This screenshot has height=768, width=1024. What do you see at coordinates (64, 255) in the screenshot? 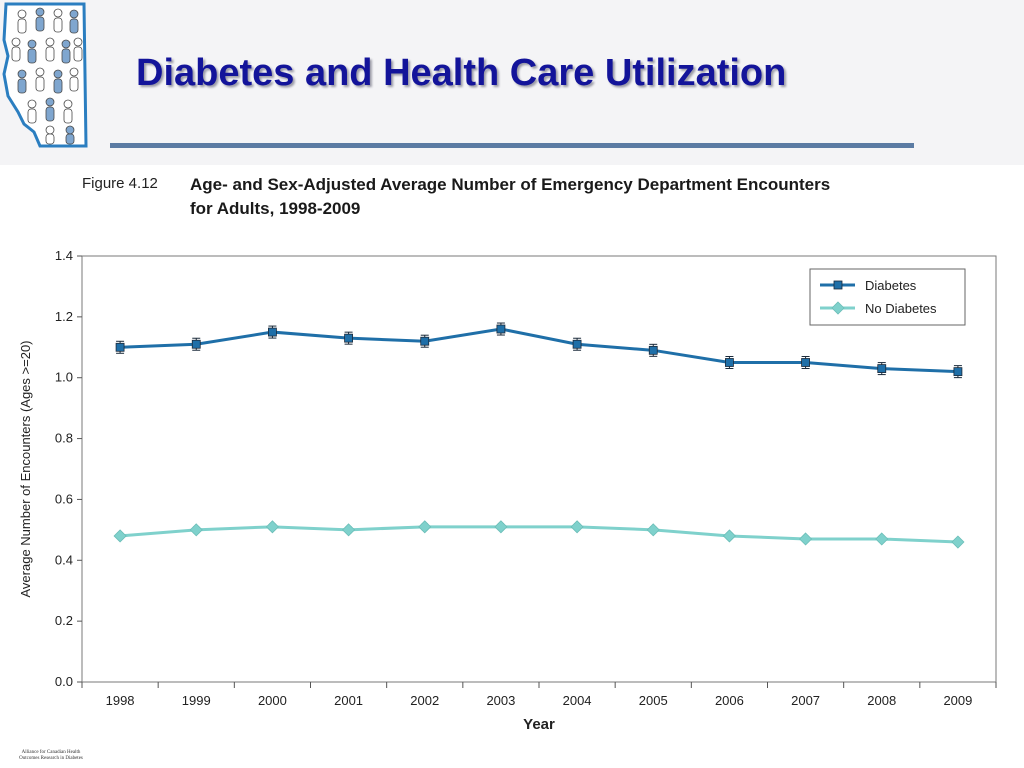
I see `y-tick-label: 1.4` at bounding box center [64, 255].